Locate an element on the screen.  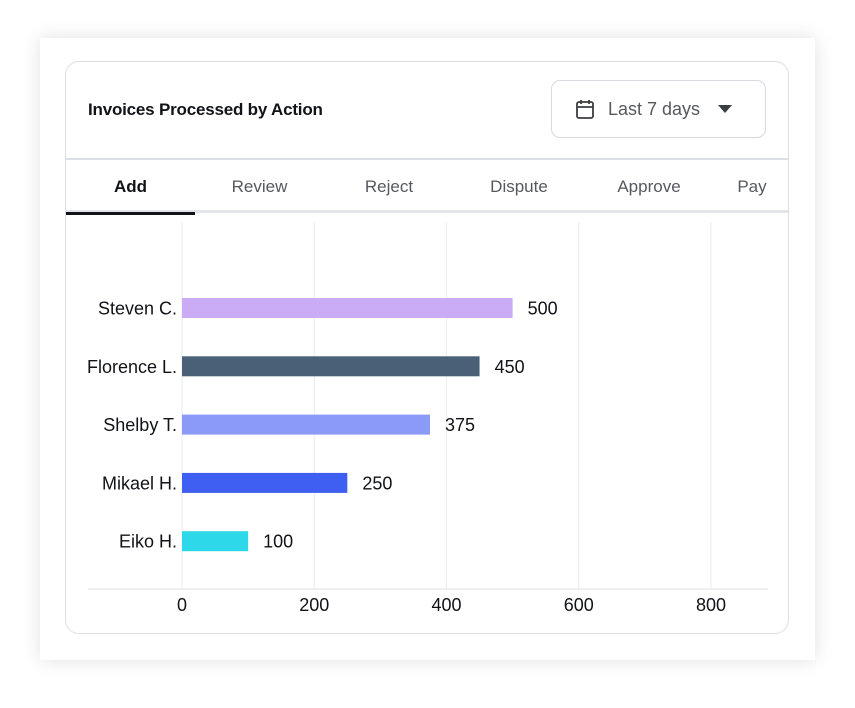
action-tabs: Add Review Reject Dispute Approve Pay is located at coordinates (427, 186).